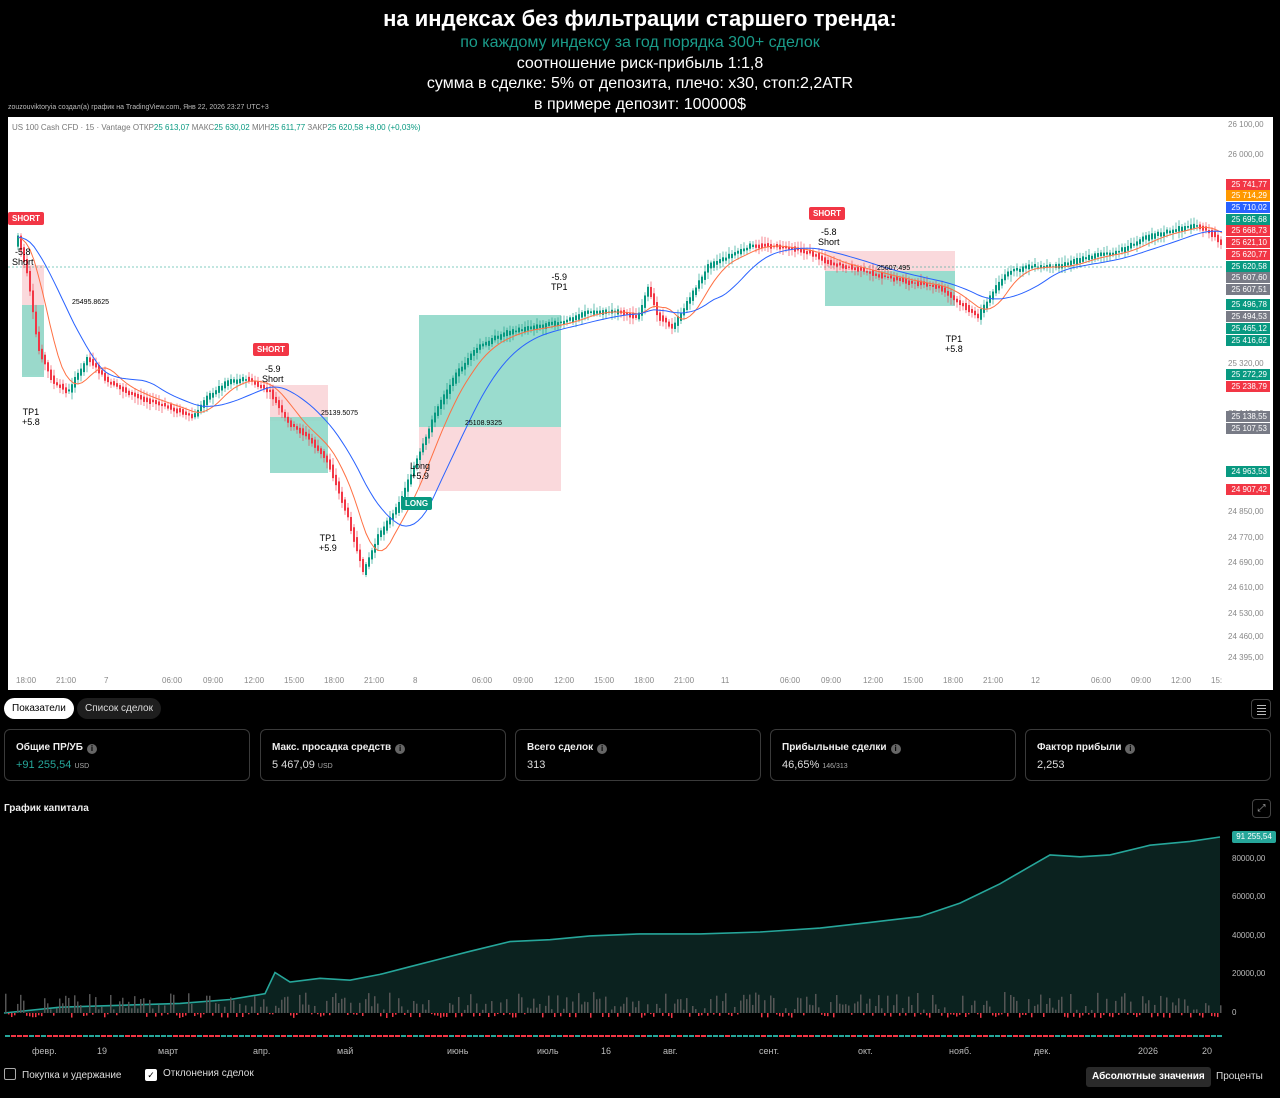 The width and height of the screenshot is (1280, 1098). What do you see at coordinates (39, 708) in the screenshot?
I see `tab-metrics: Показатели` at bounding box center [39, 708].